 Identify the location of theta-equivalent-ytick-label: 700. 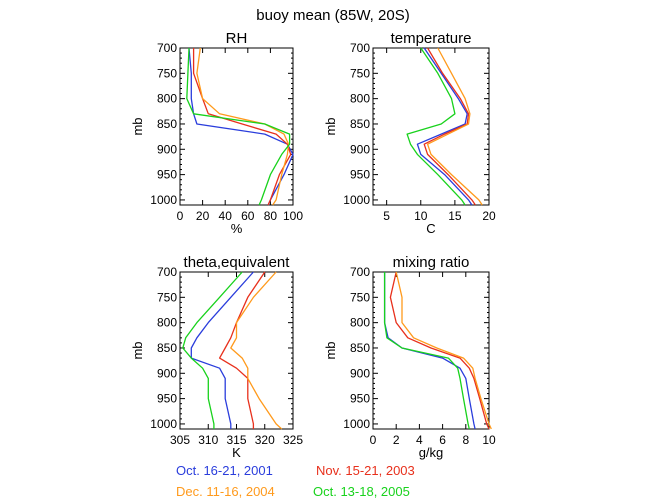
(167, 272).